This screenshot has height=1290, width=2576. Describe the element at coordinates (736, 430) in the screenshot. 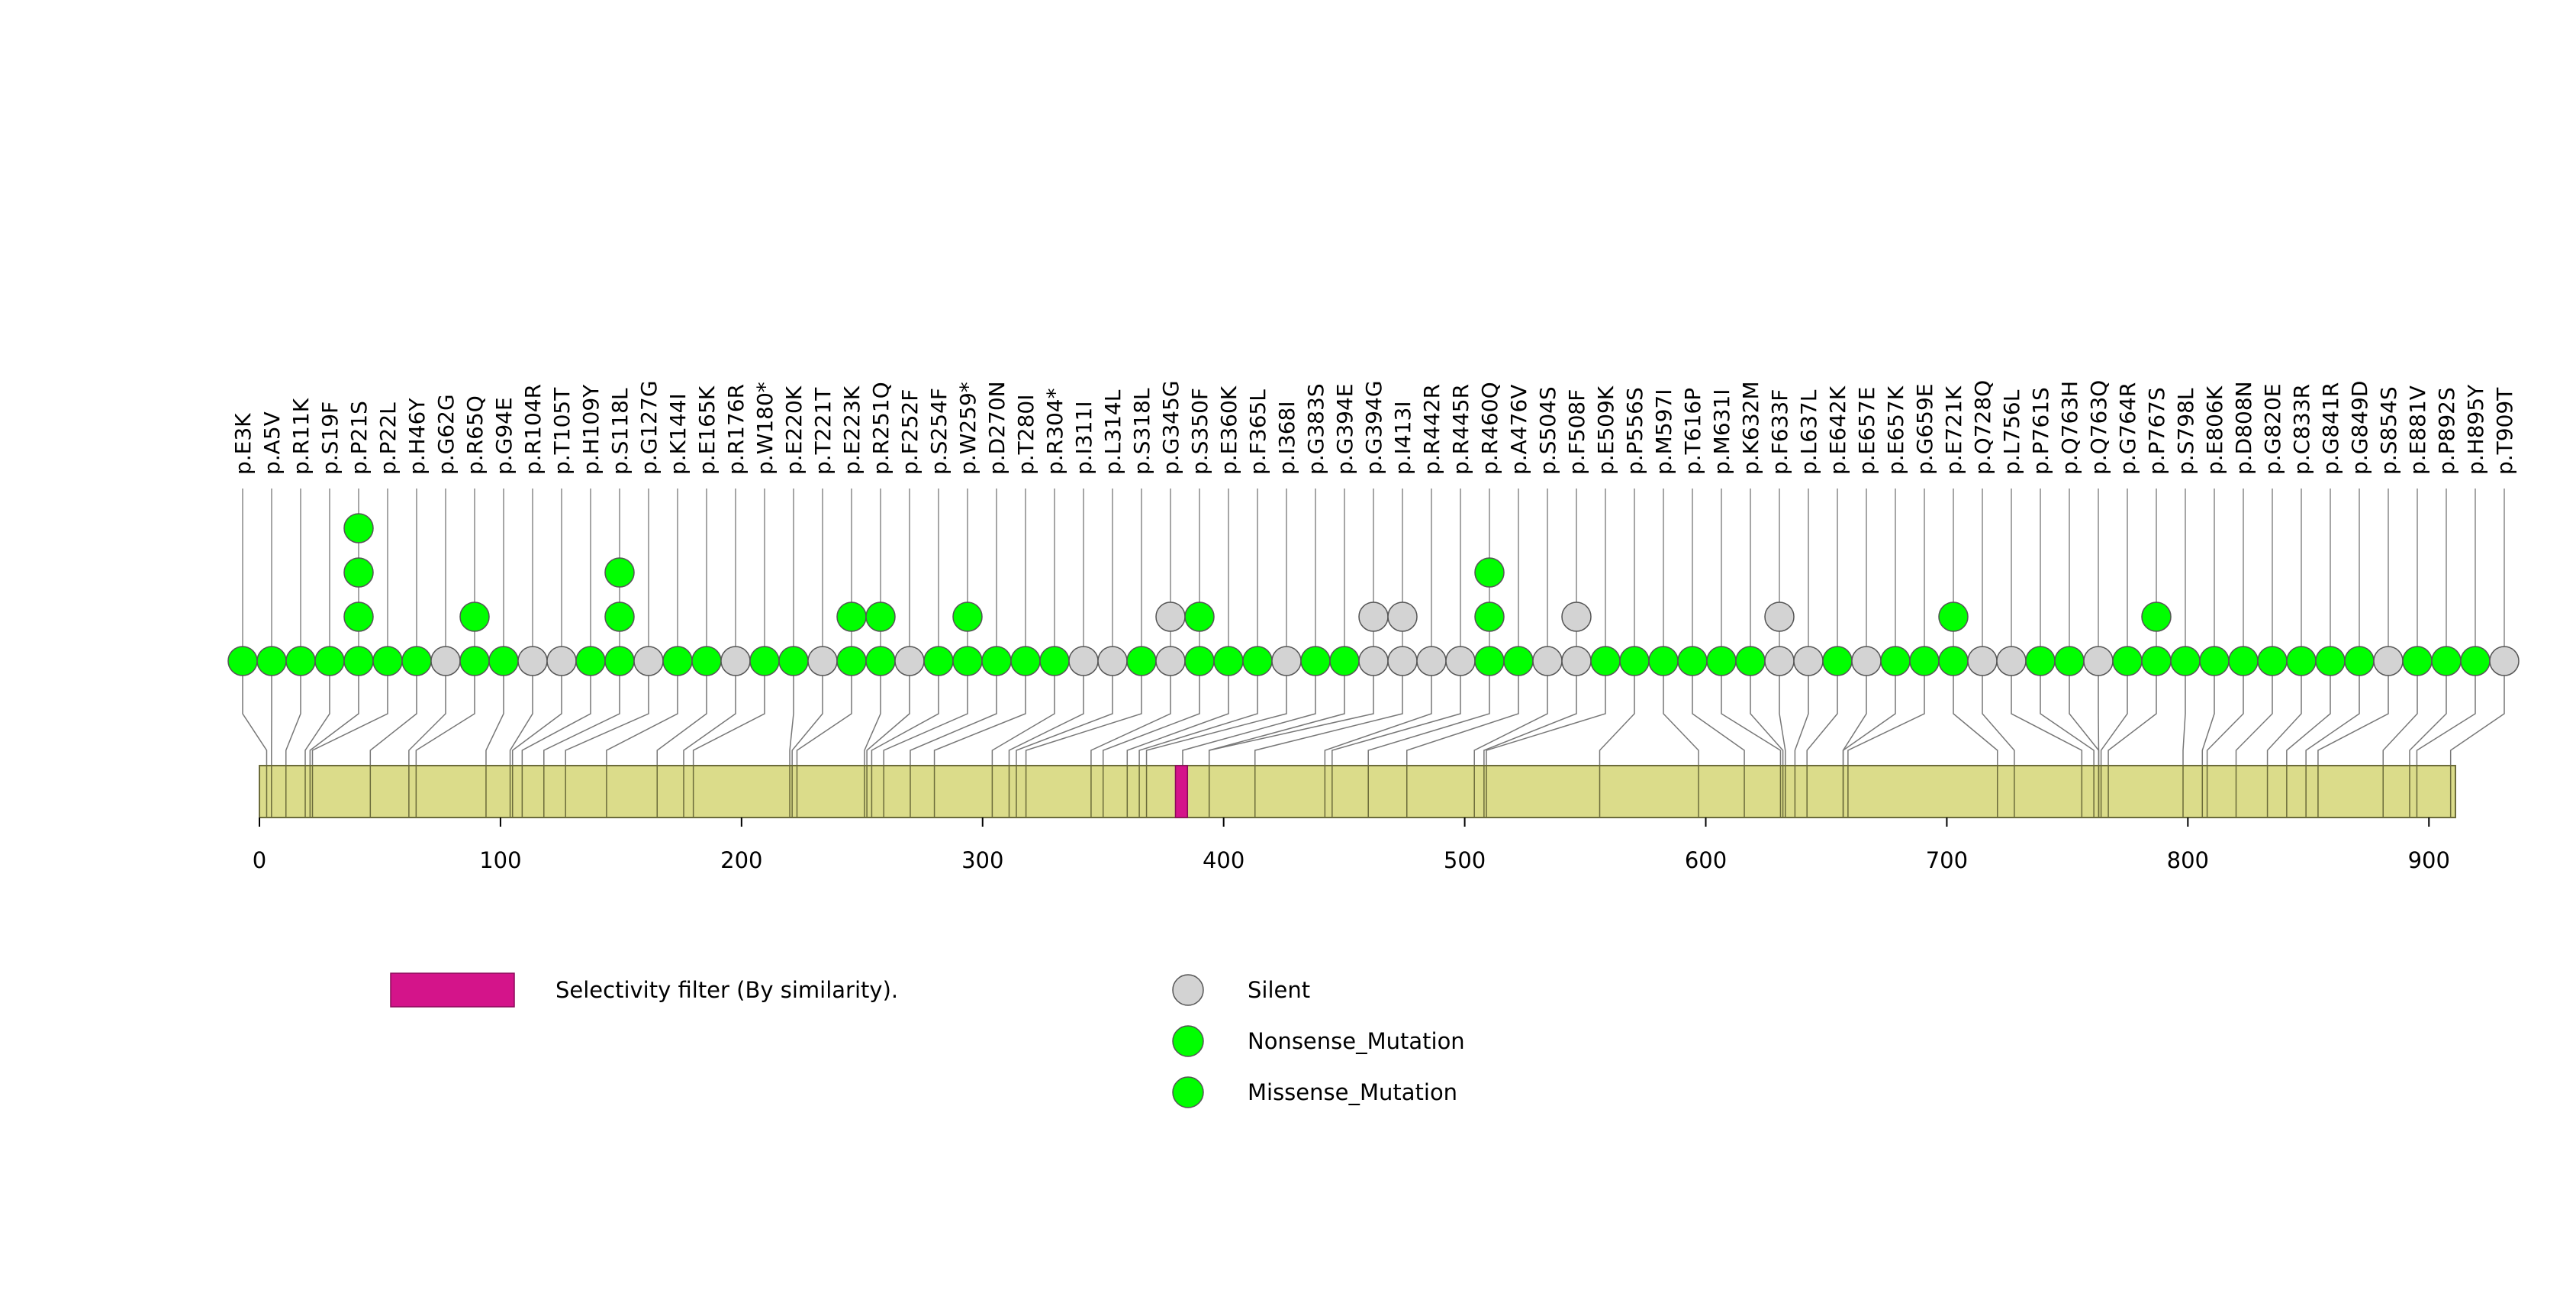

I see `mutation-label: p.R176R` at that location.